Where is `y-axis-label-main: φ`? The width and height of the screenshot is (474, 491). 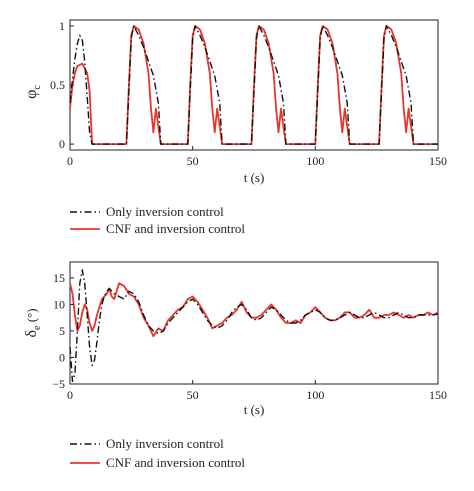 y-axis-label-main: φ is located at coordinates (31, 94).